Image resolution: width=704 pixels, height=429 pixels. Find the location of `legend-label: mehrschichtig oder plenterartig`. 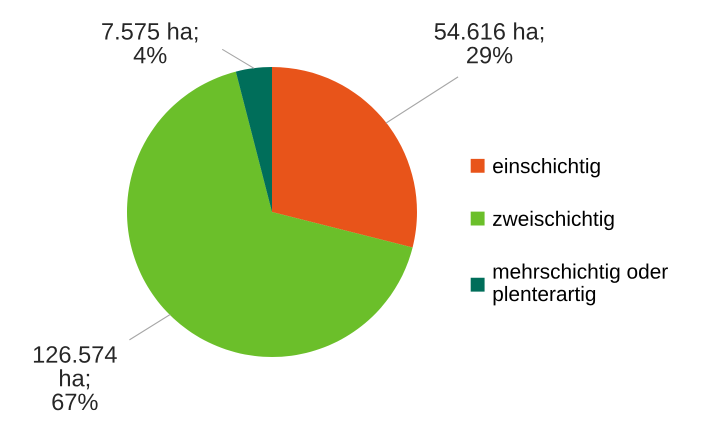

legend-label: mehrschichtig oder plenterartig is located at coordinates (581, 284).